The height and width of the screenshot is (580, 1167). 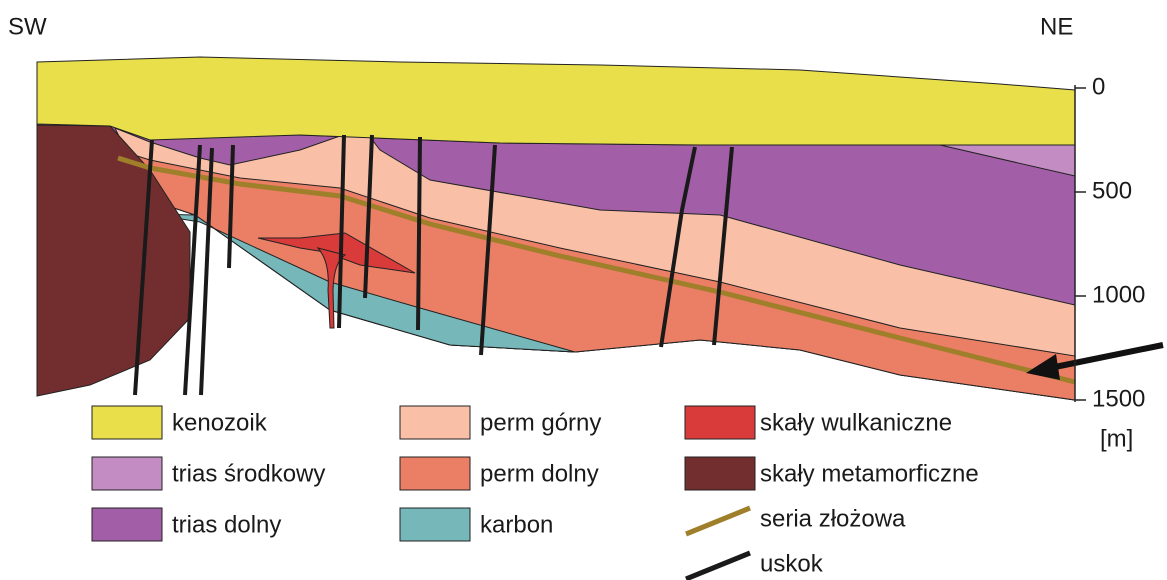 What do you see at coordinates (362, 283) in the screenshot?
I see `layer-karbon` at bounding box center [362, 283].